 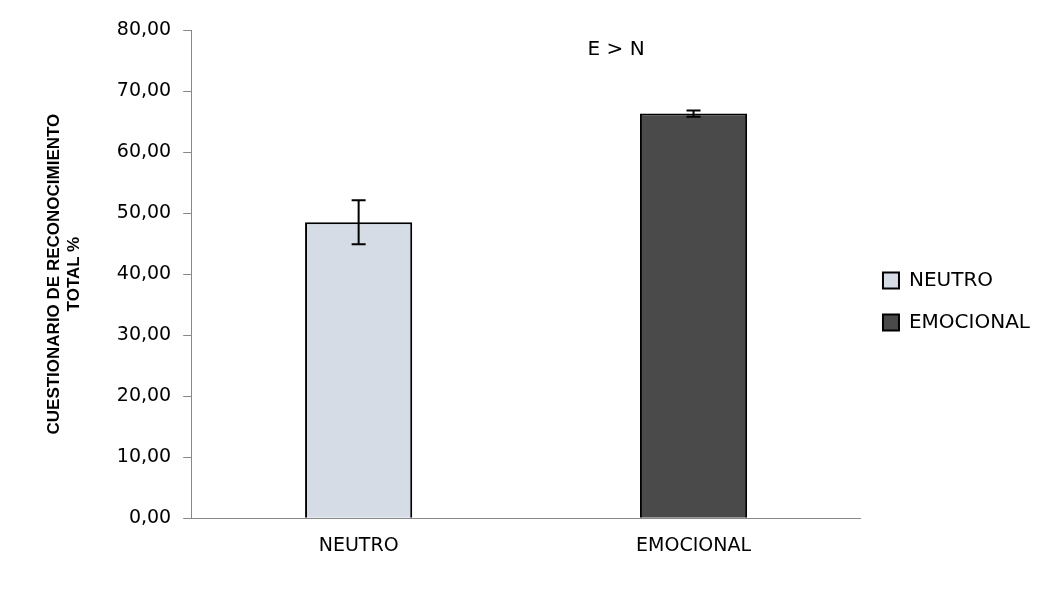 What do you see at coordinates (144, 211) in the screenshot?
I see `y-tick-label: 50,00` at bounding box center [144, 211].